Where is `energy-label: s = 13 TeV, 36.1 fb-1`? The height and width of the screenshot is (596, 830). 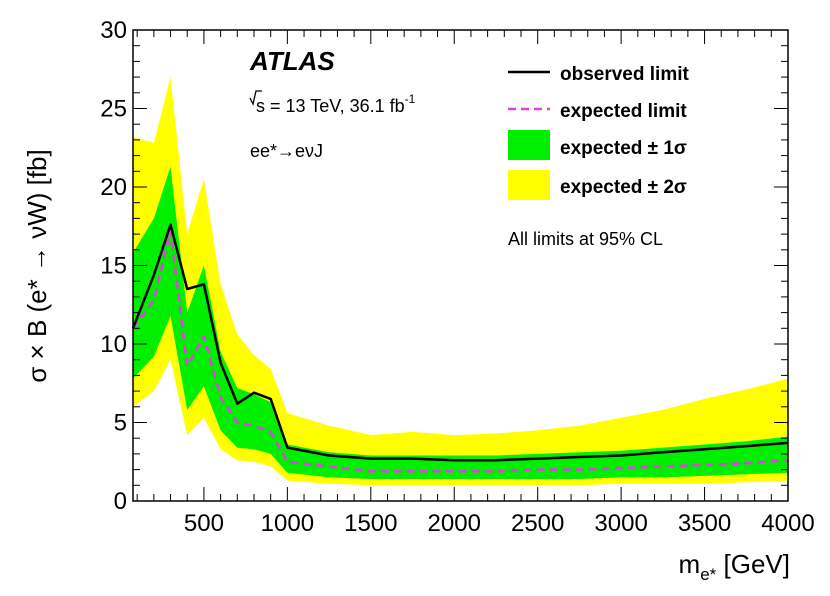
energy-label: s = 13 TeV, 36.1 fb-1 is located at coordinates (332, 103).